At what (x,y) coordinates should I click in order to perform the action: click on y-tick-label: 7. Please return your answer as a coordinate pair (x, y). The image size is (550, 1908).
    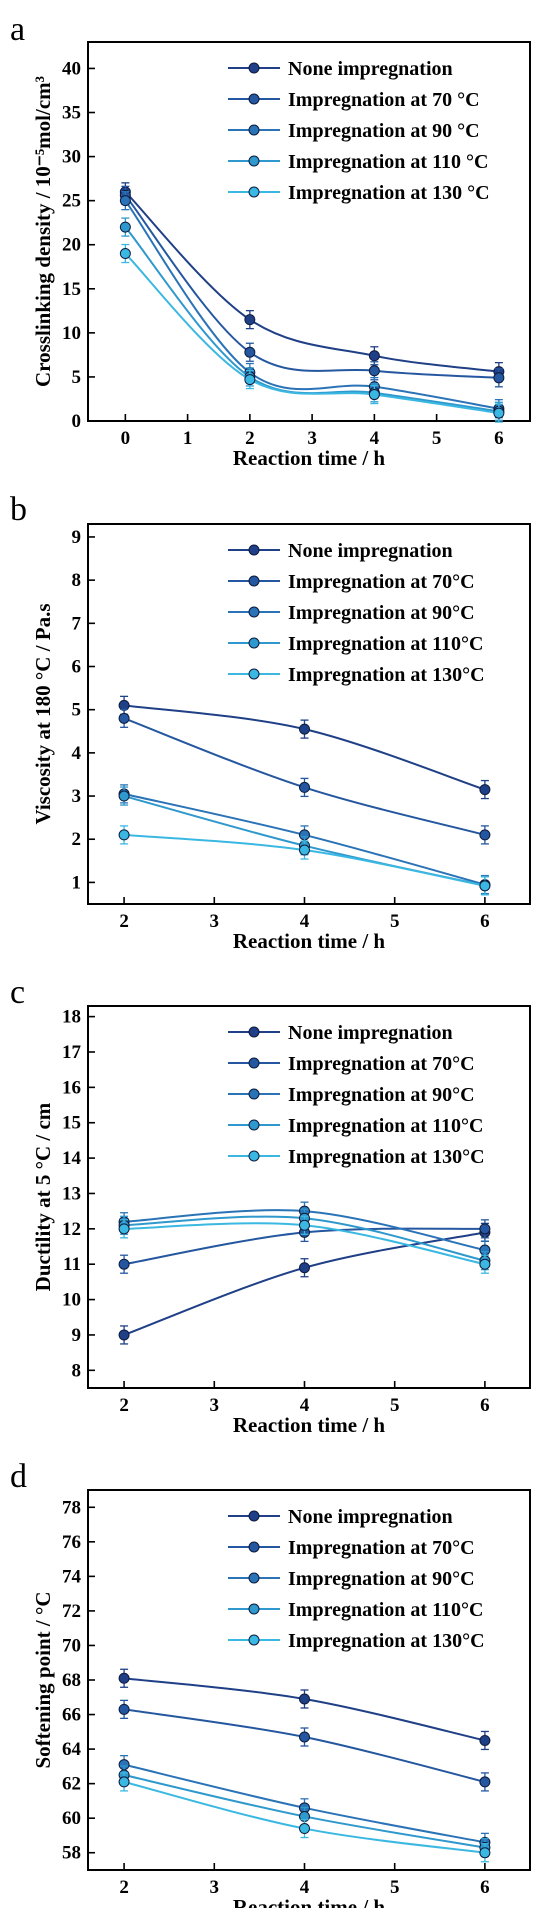
    Looking at the image, I should click on (77, 623).